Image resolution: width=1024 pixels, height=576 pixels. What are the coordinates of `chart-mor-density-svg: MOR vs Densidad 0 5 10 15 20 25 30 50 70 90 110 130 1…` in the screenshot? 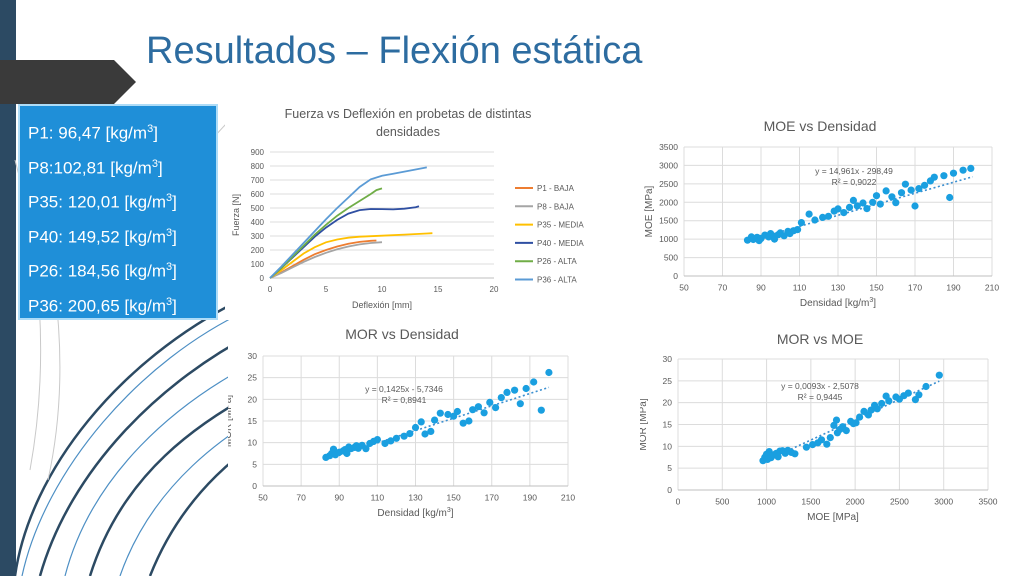 It's located at (399, 422).